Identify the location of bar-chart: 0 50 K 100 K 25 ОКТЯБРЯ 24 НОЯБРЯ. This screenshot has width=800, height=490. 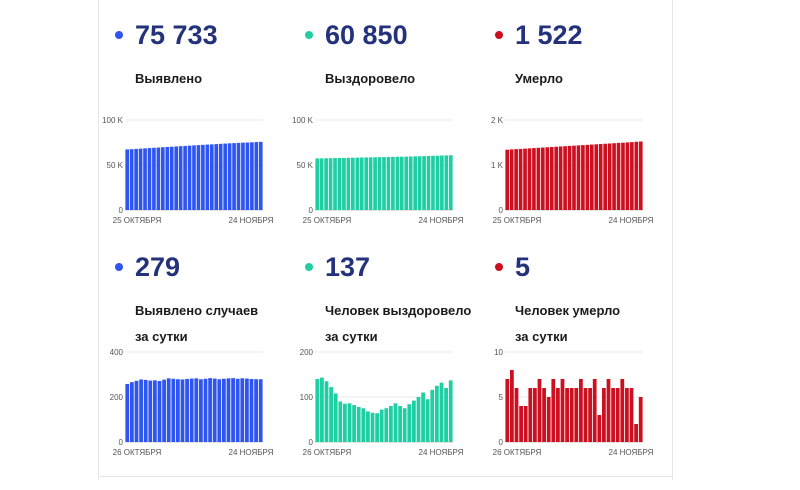
(188, 170).